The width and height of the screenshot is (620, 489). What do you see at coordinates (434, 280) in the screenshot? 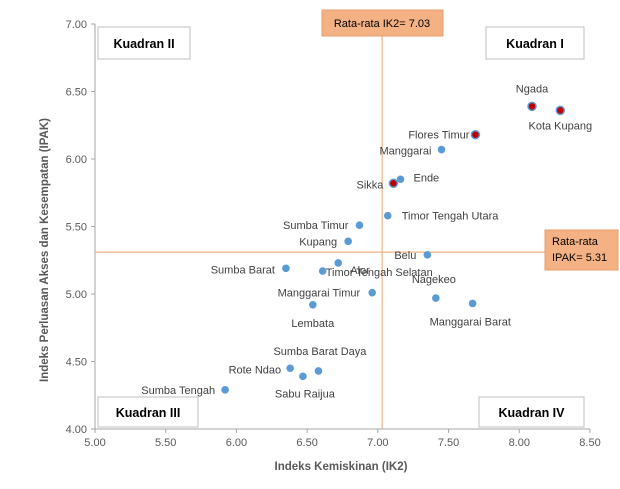
I see `point-label: Nagekeo` at bounding box center [434, 280].